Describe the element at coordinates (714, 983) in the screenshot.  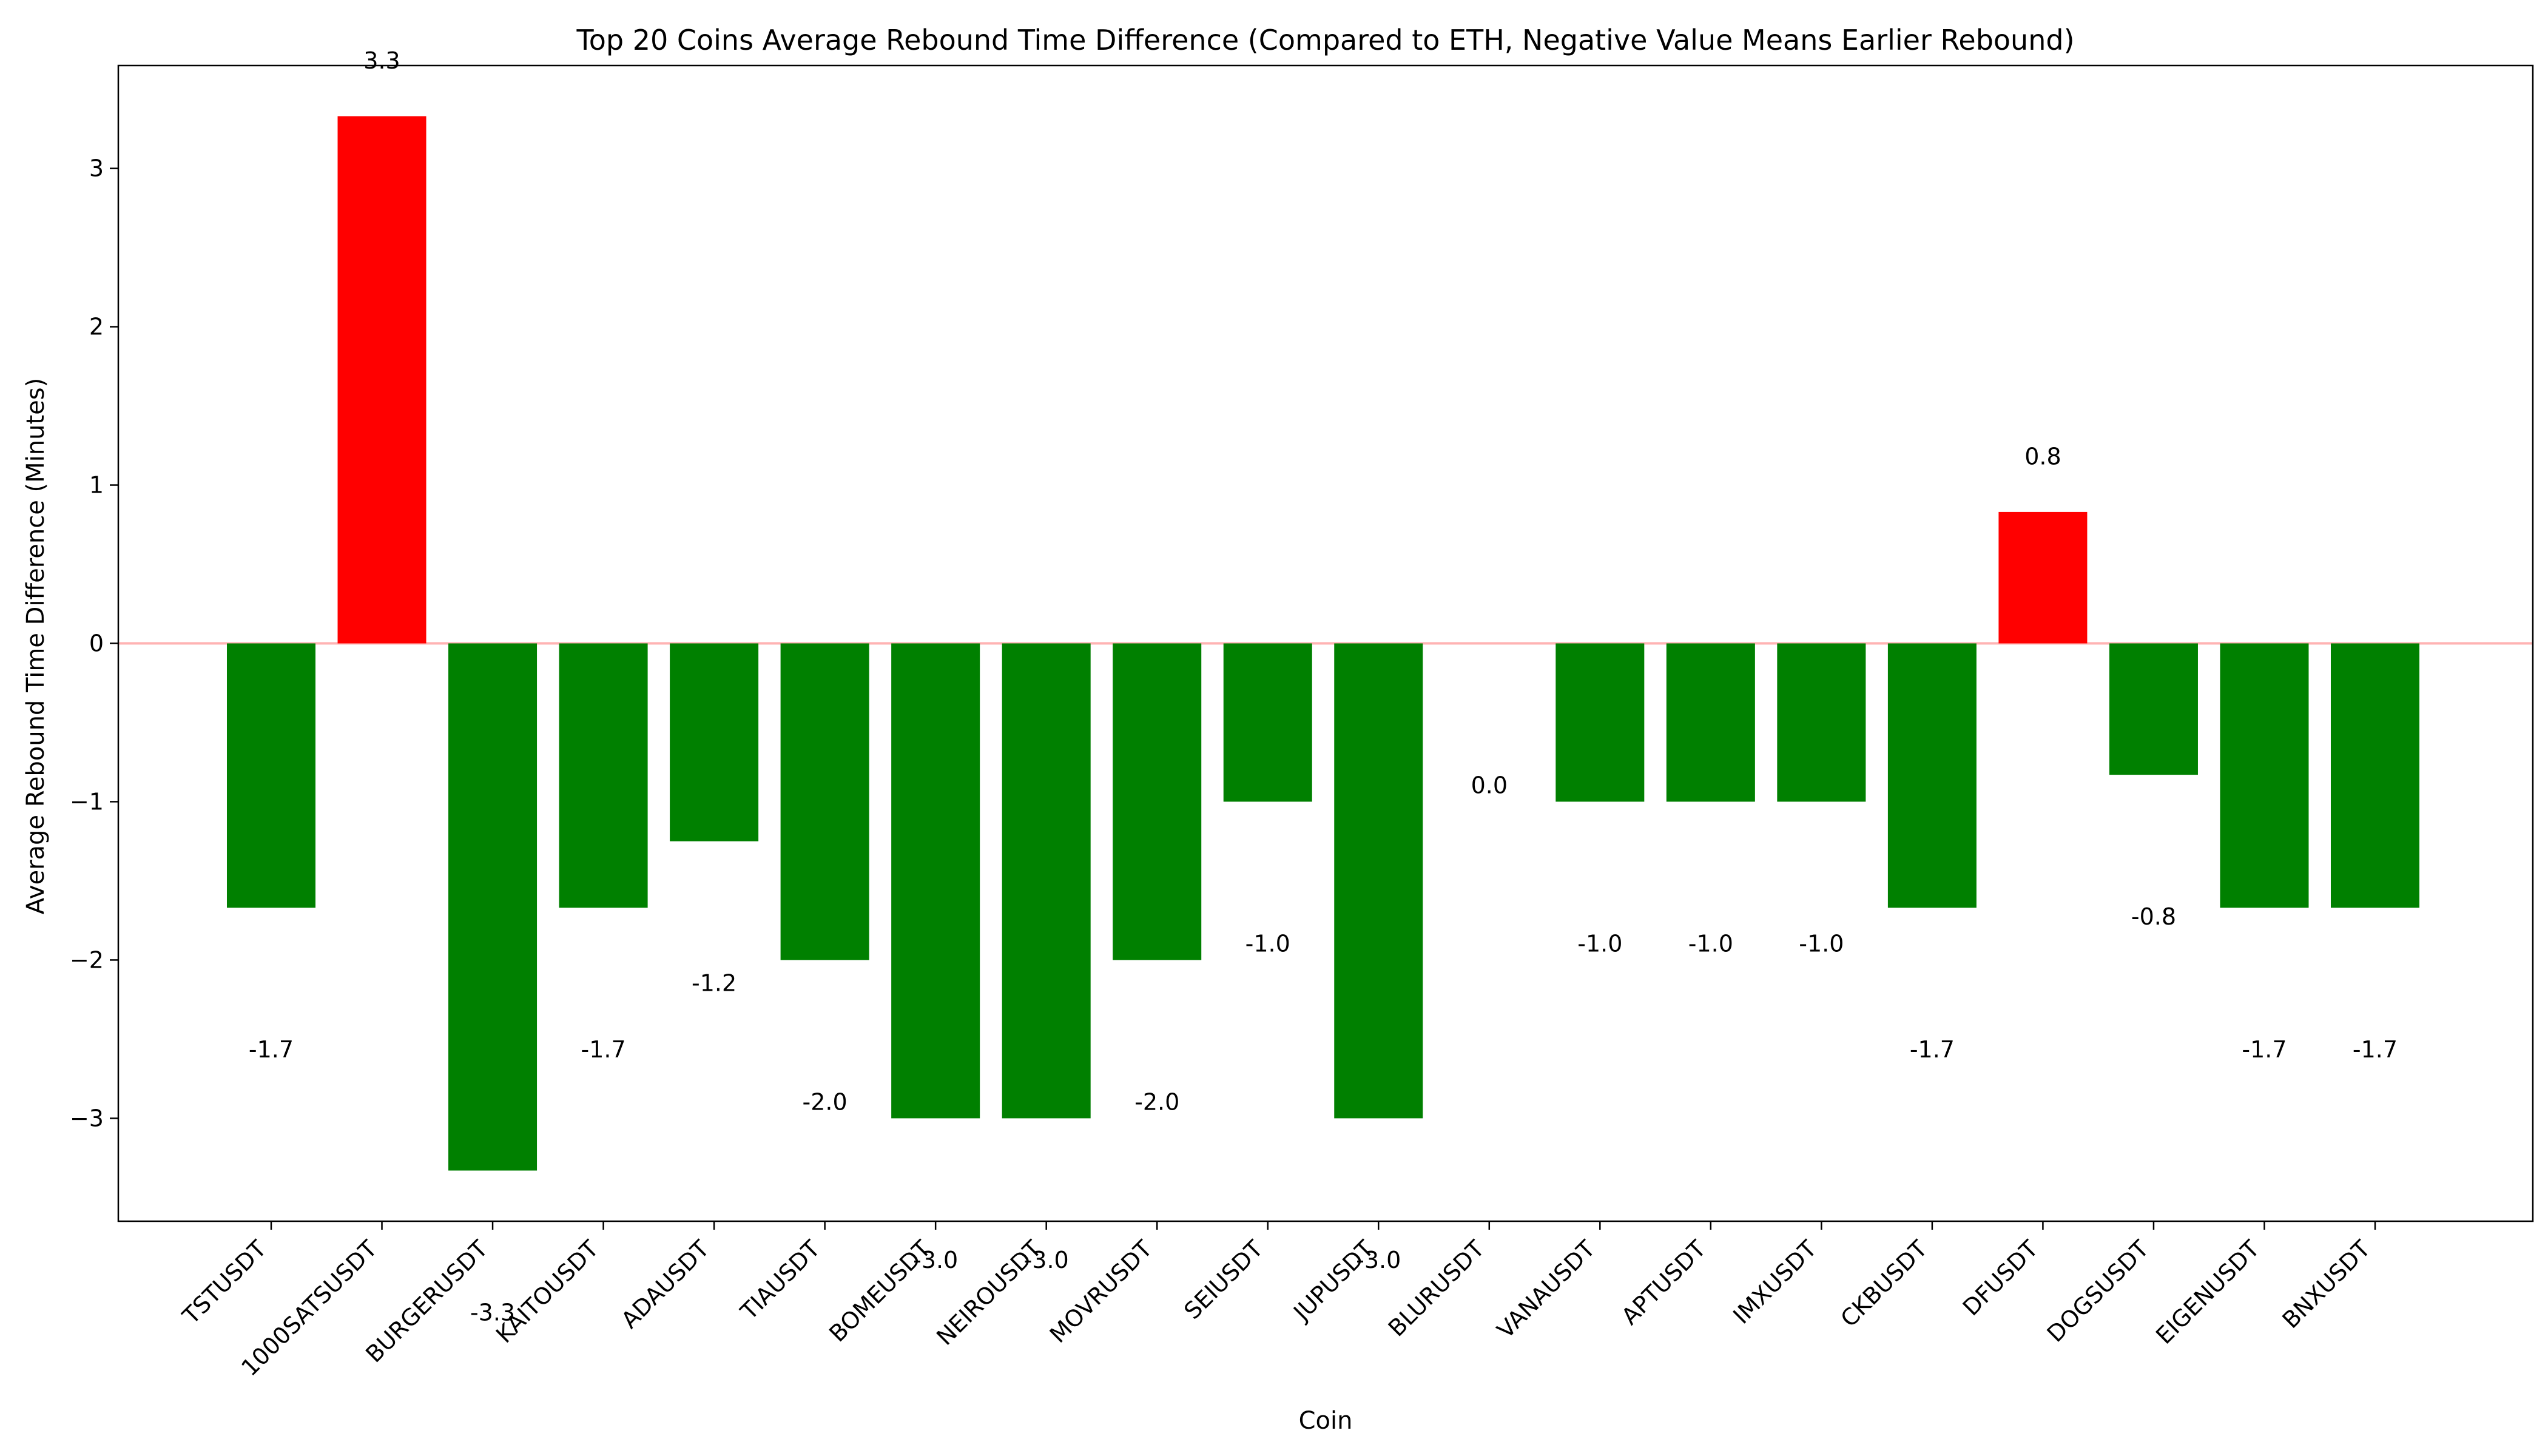
I see `bar-value-label: -1.2` at that location.